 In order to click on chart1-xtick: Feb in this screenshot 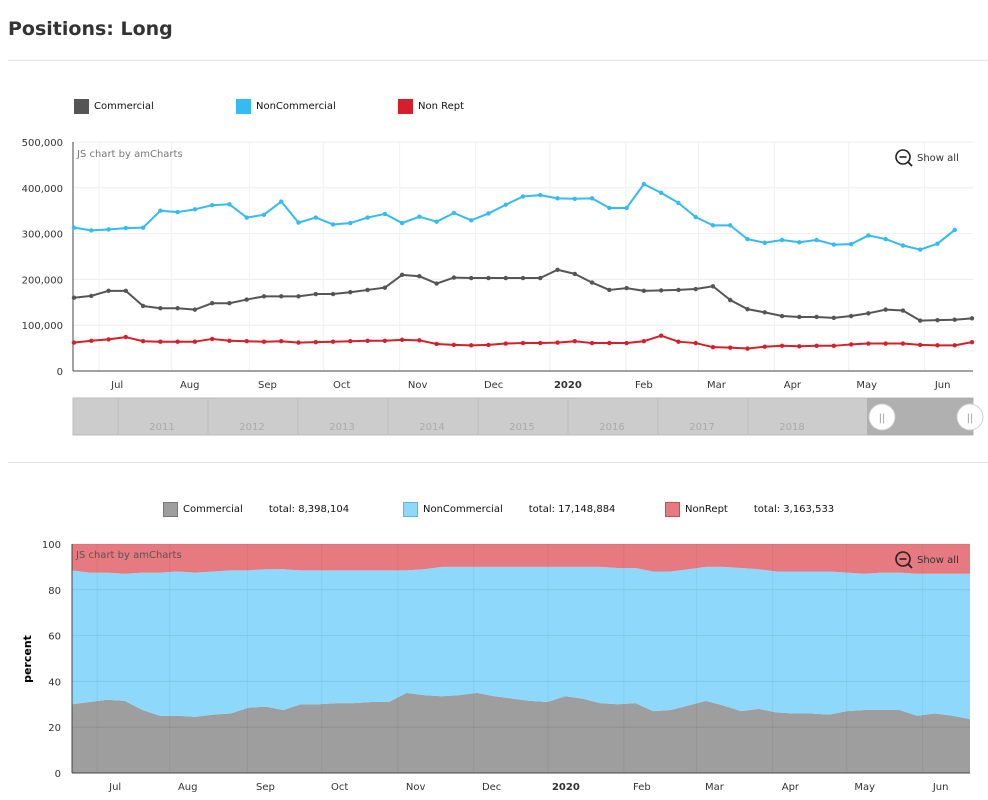, I will do `click(644, 385)`.